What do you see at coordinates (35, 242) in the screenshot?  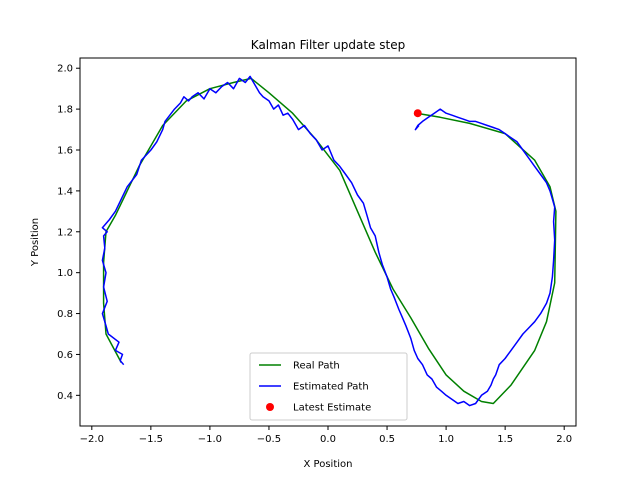 I see `y-axis-label: Y Position` at bounding box center [35, 242].